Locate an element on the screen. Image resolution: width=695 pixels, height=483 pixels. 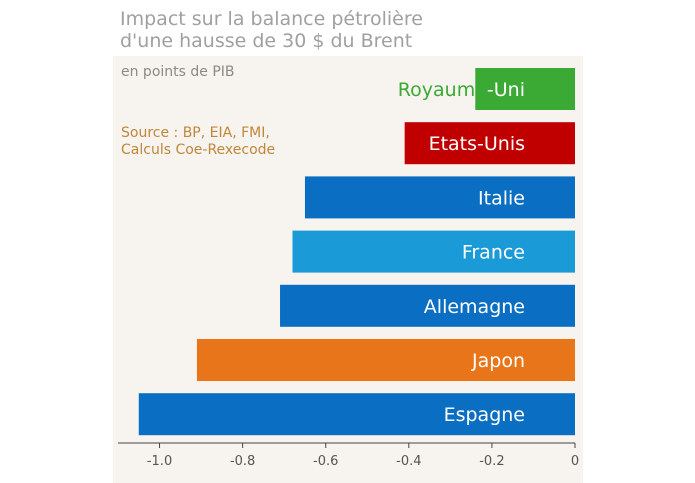
bar-label-2: Italie is located at coordinates (501, 198).